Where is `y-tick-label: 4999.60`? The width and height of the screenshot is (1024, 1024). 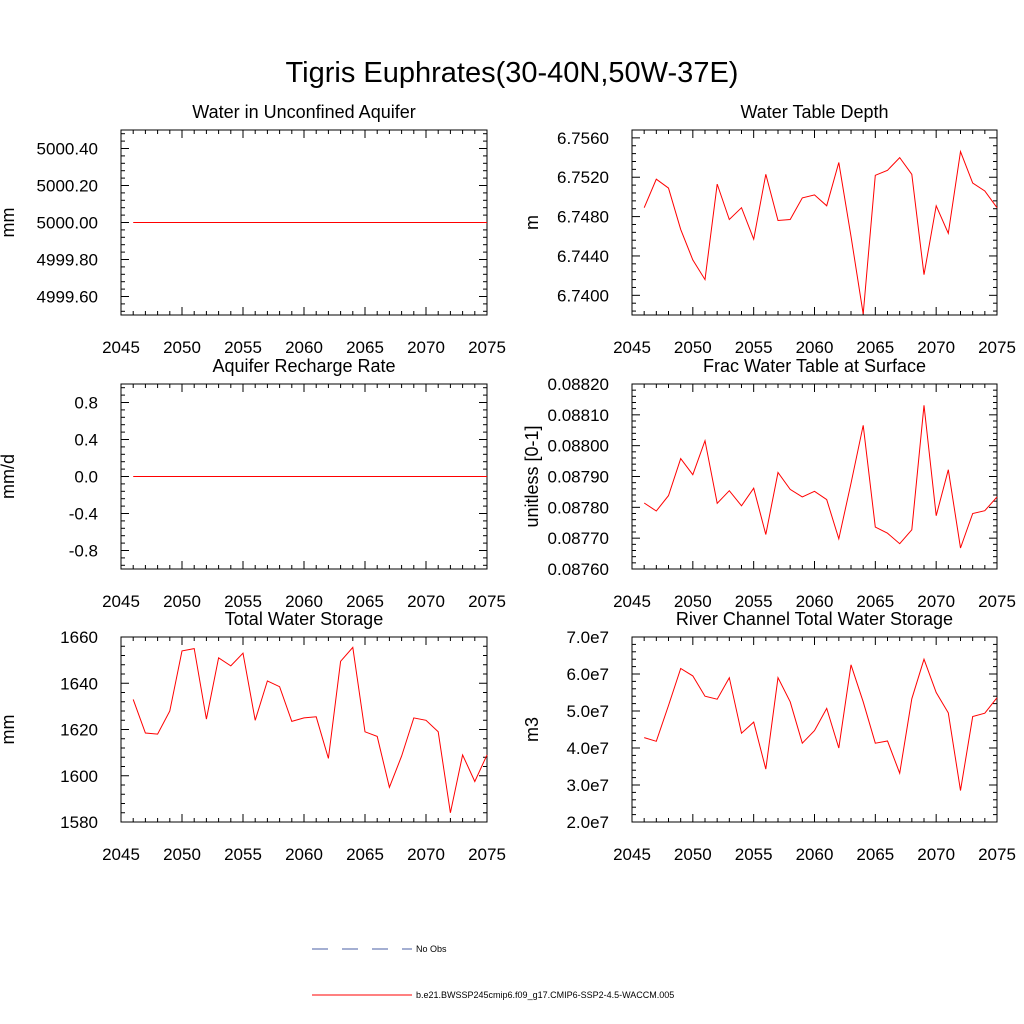 y-tick-label: 4999.60 is located at coordinates (67, 297).